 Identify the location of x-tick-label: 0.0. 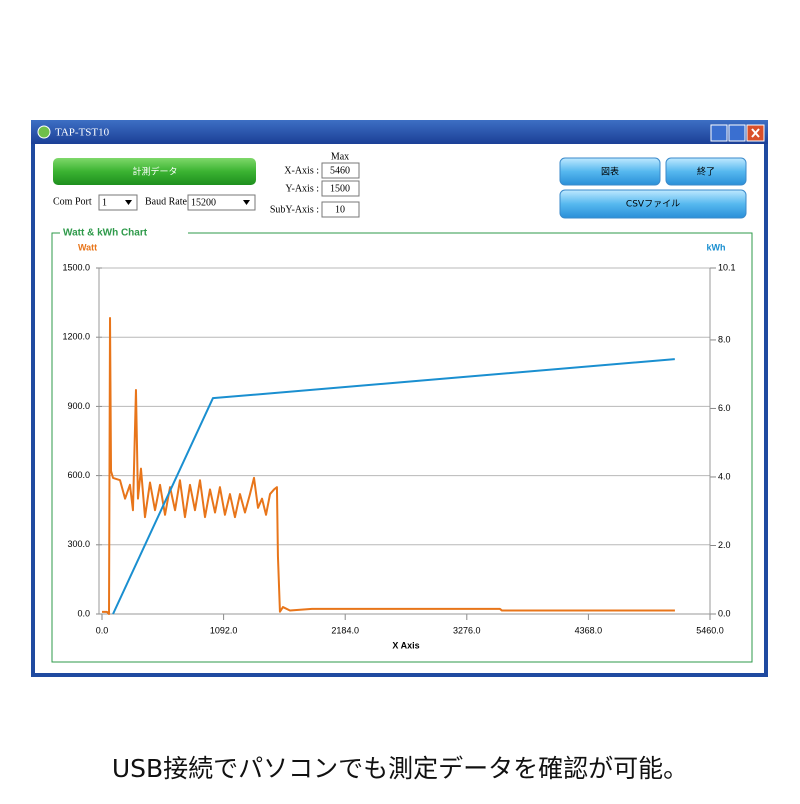
(102, 630).